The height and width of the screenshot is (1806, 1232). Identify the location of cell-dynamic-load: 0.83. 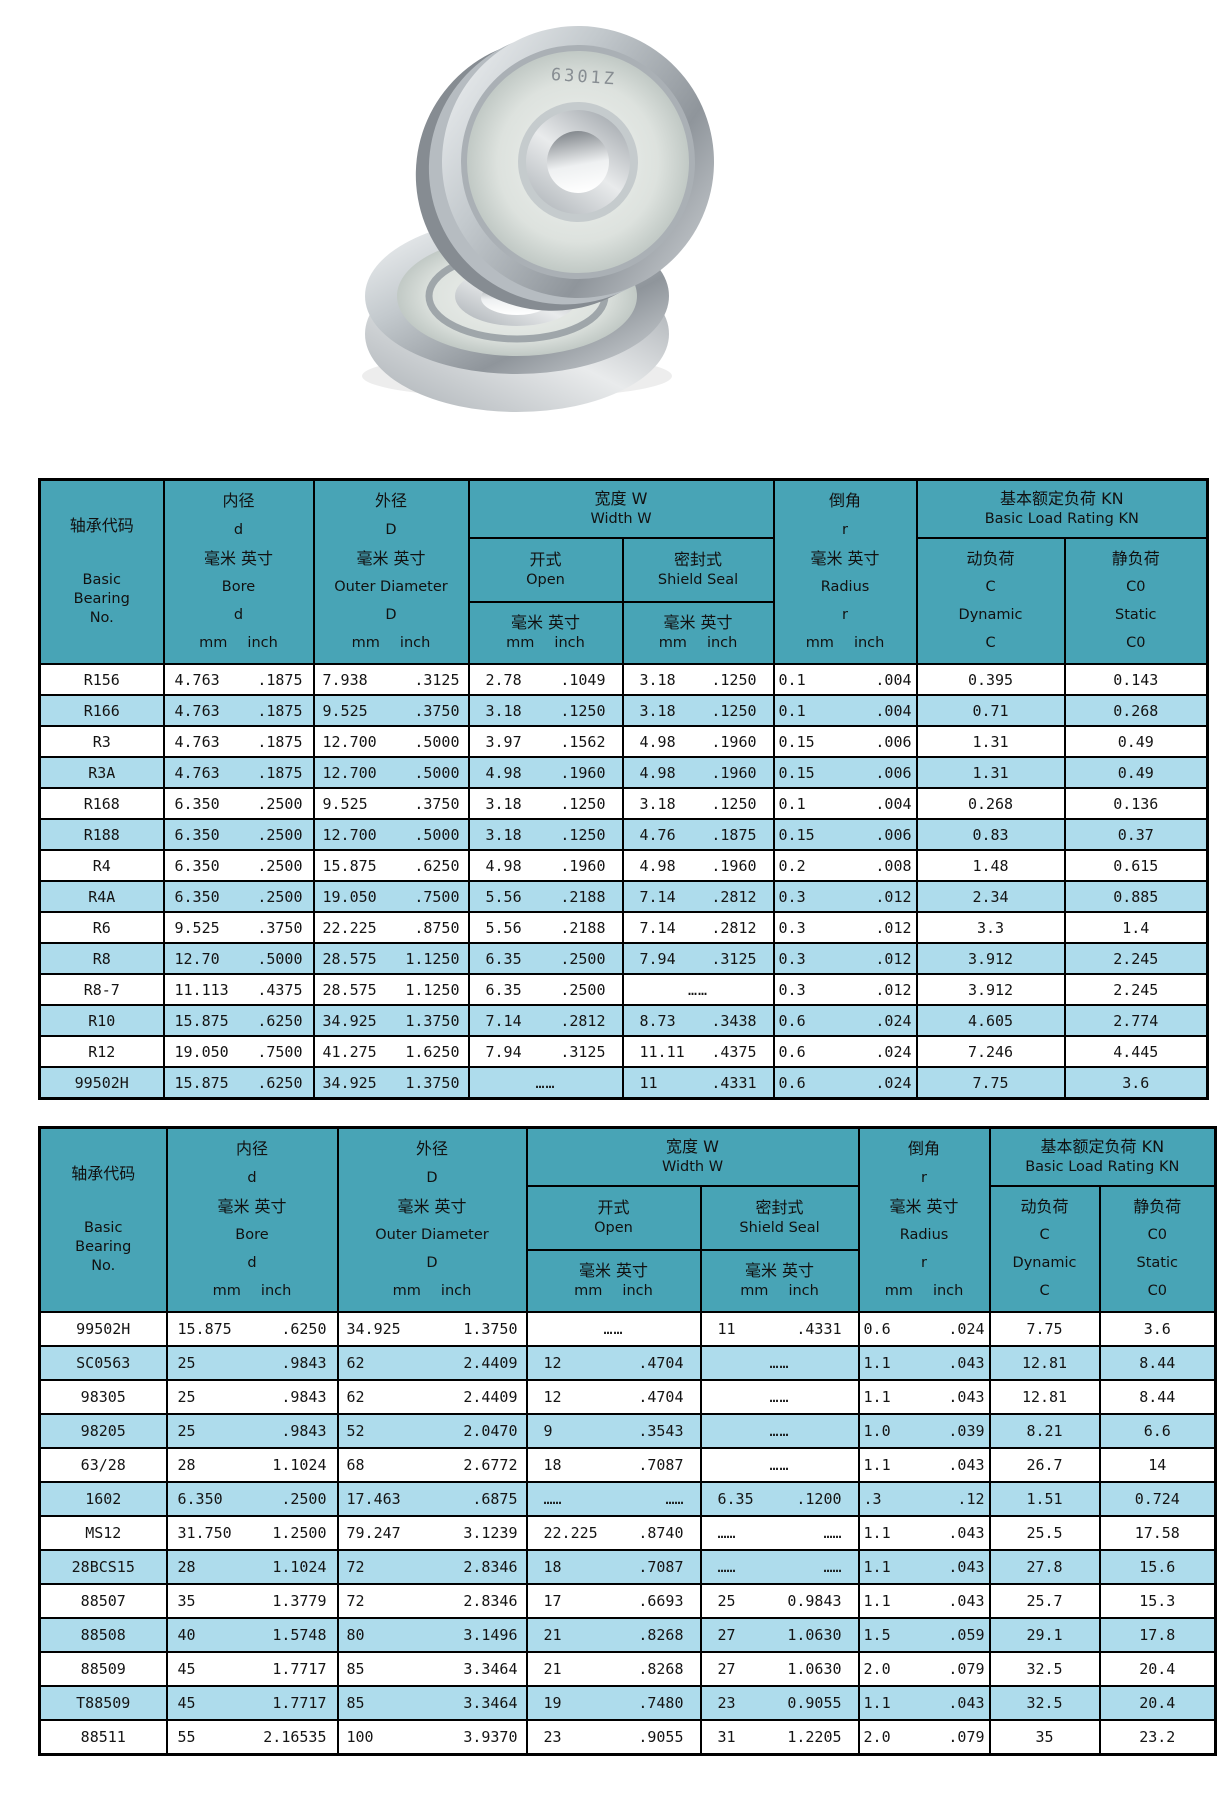
(990, 834).